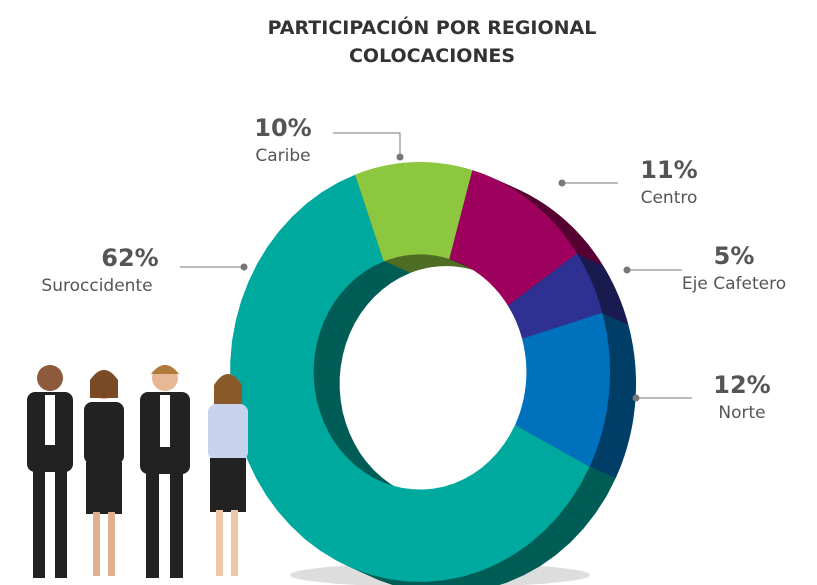 Image resolution: width=817 pixels, height=585 pixels. Describe the element at coordinates (96, 286) in the screenshot. I see `category-label: Suroccidente` at that location.